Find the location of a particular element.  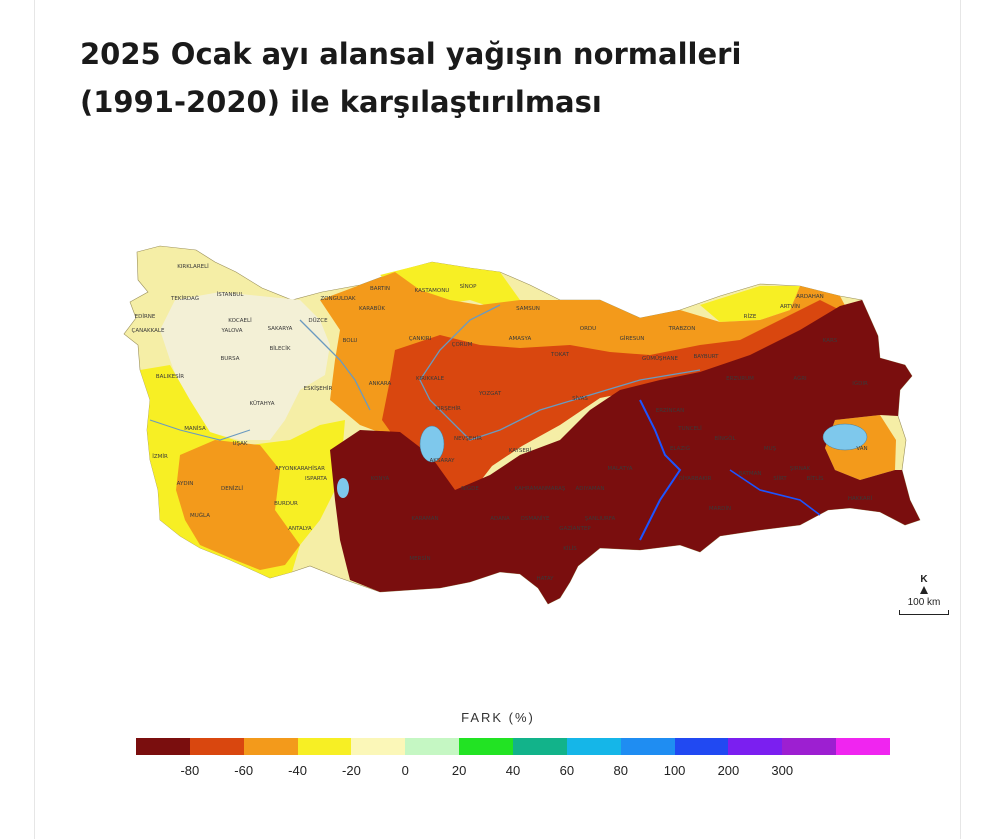

province-label: MARDİN is located at coordinates (720, 508).